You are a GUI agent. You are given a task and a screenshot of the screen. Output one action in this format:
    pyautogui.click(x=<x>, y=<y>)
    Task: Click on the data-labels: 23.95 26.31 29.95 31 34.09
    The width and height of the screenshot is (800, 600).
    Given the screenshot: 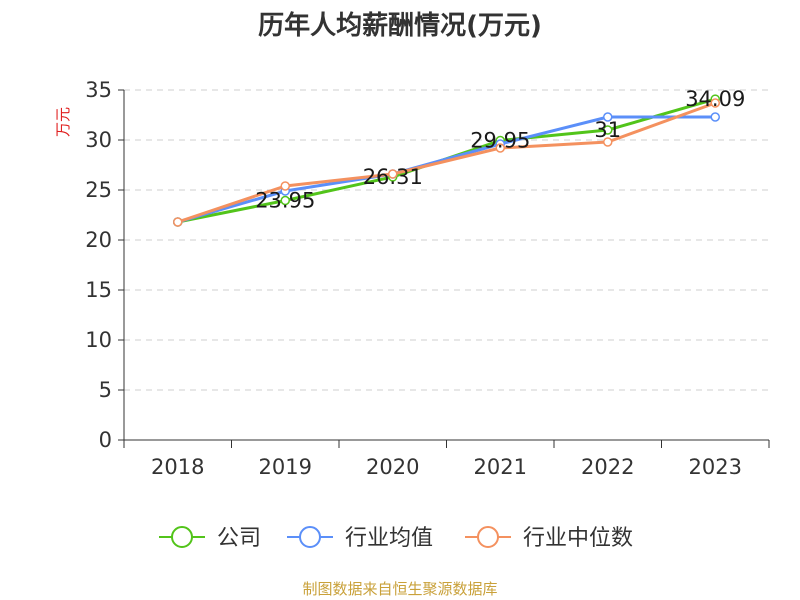 What is the action you would take?
    pyautogui.click(x=500, y=149)
    